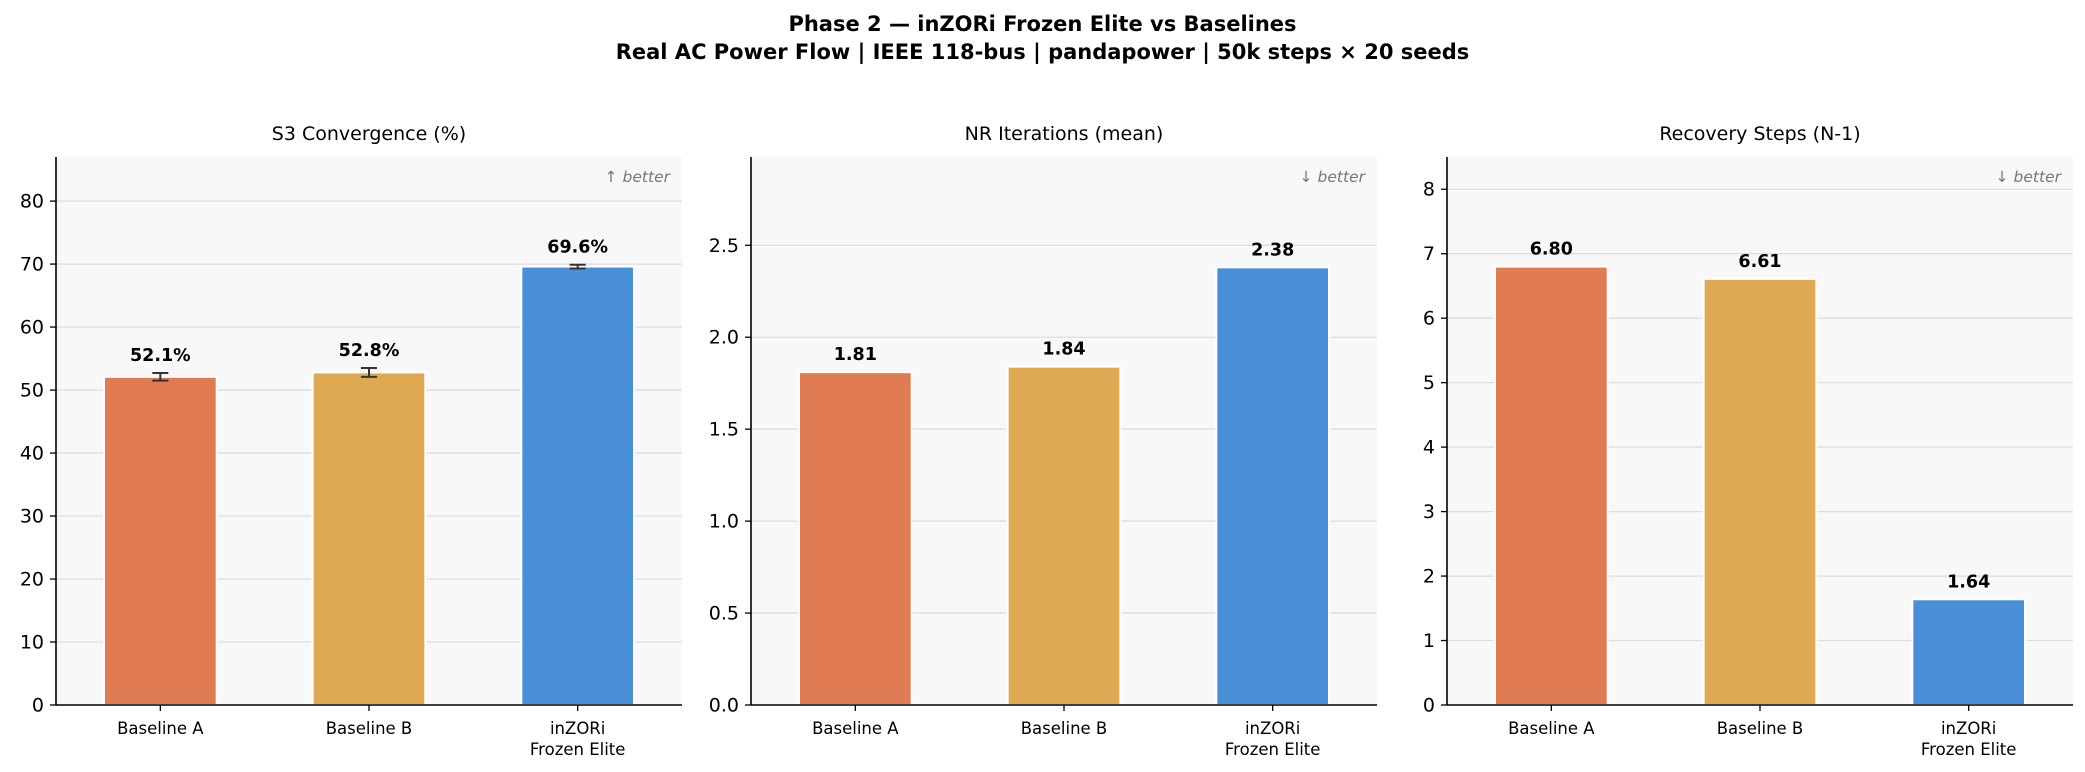  I want to click on y-tick-label: 70, so click(32, 265).